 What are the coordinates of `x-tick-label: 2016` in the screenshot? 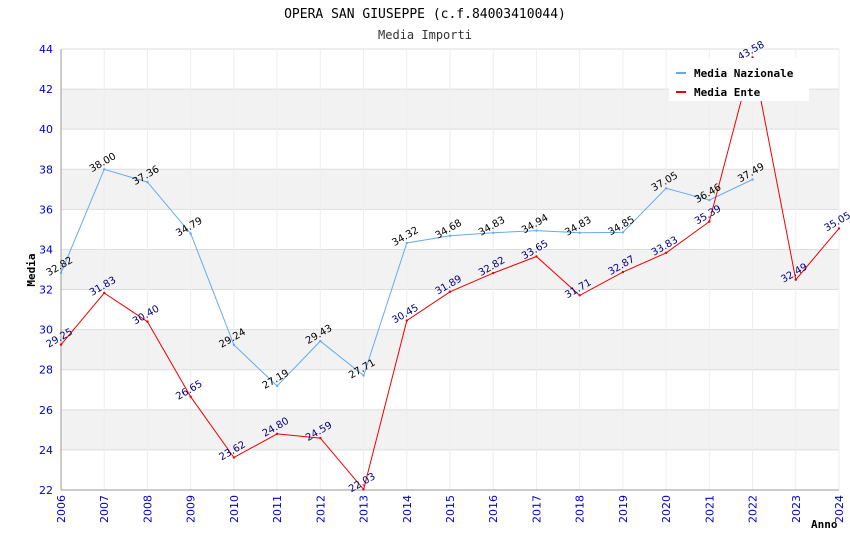 It's located at (493, 509).